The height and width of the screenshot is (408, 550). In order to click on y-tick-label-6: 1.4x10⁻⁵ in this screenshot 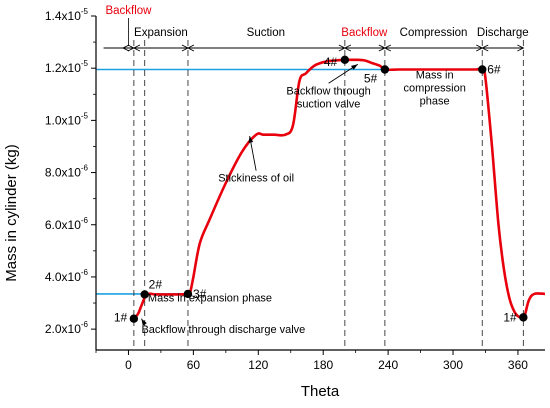, I will do `click(67, 15)`.